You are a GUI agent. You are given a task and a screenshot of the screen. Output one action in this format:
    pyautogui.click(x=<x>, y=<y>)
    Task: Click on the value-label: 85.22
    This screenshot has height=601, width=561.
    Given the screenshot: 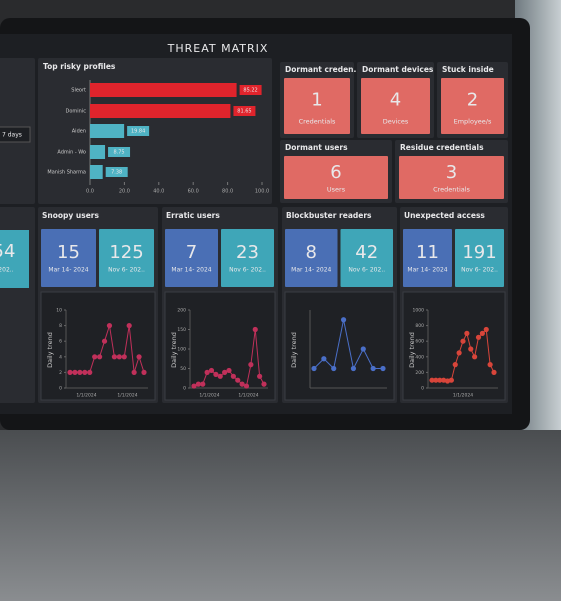 What is the action you would take?
    pyautogui.click(x=250, y=91)
    